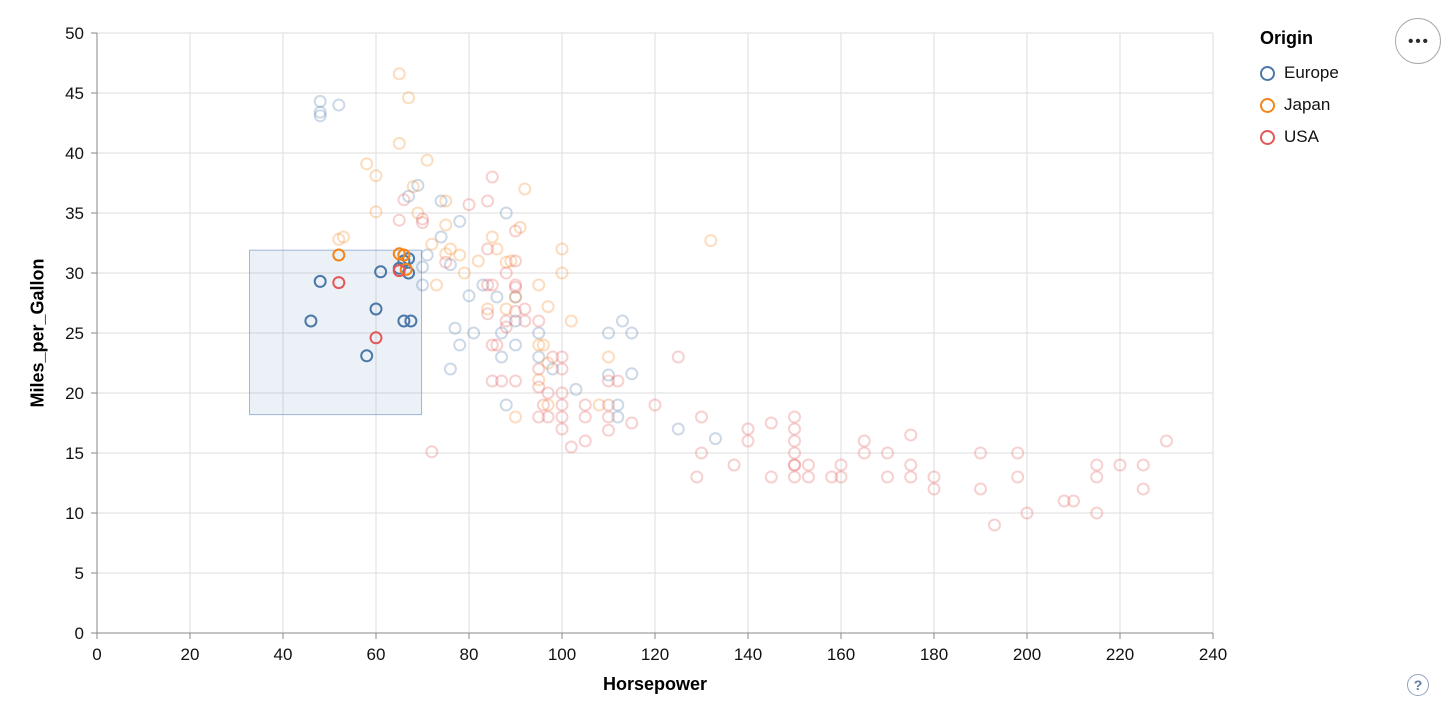 The height and width of the screenshot is (712, 1454). What do you see at coordinates (1299, 137) in the screenshot?
I see `legend-entry-usa: USA` at bounding box center [1299, 137].